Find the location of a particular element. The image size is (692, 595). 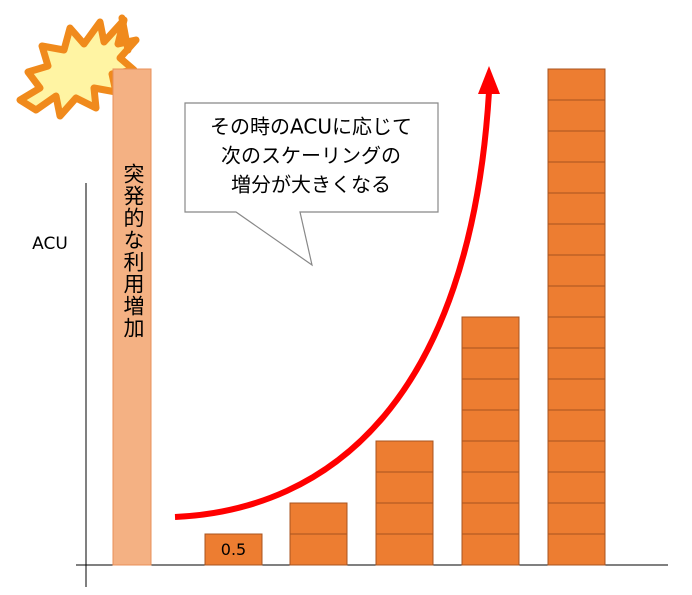

spike-bar is located at coordinates (132, 317).